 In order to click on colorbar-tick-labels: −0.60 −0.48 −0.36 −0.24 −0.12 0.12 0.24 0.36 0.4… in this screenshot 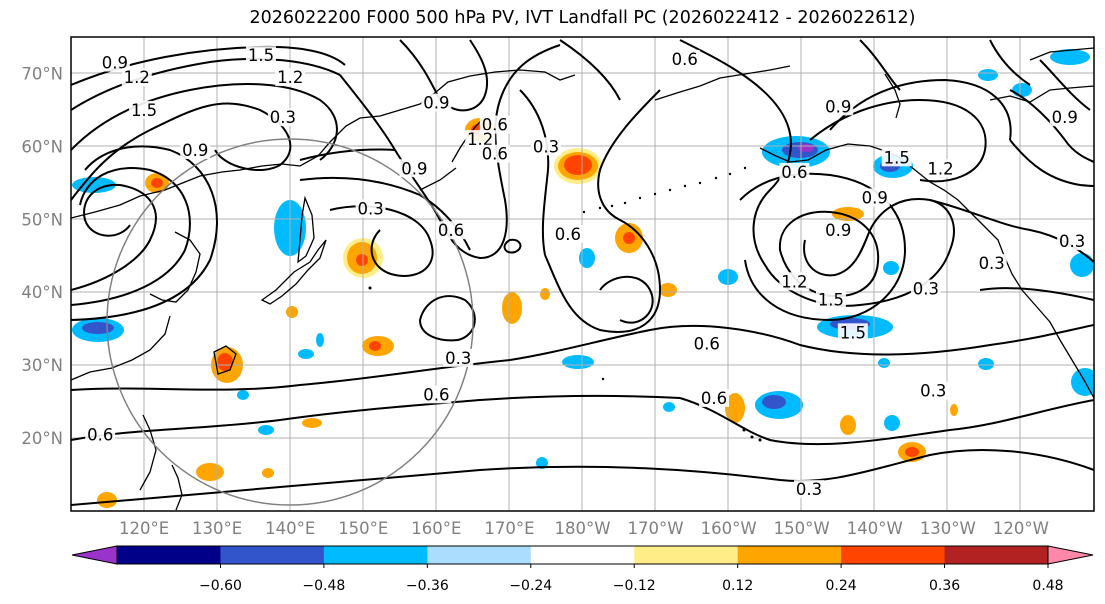, I will do `click(631, 579)`.